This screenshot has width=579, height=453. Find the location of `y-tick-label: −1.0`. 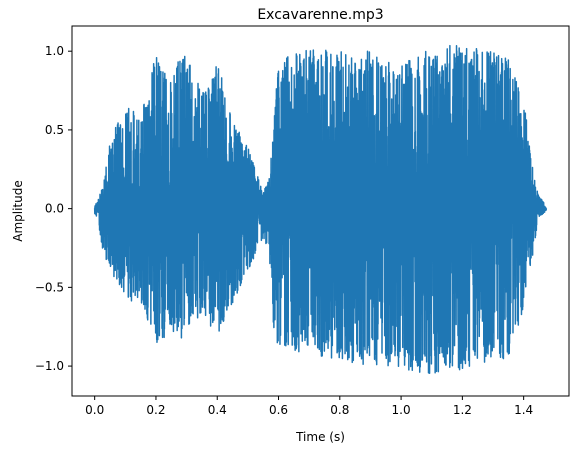

y-tick-label: −1.0 is located at coordinates (49, 366).